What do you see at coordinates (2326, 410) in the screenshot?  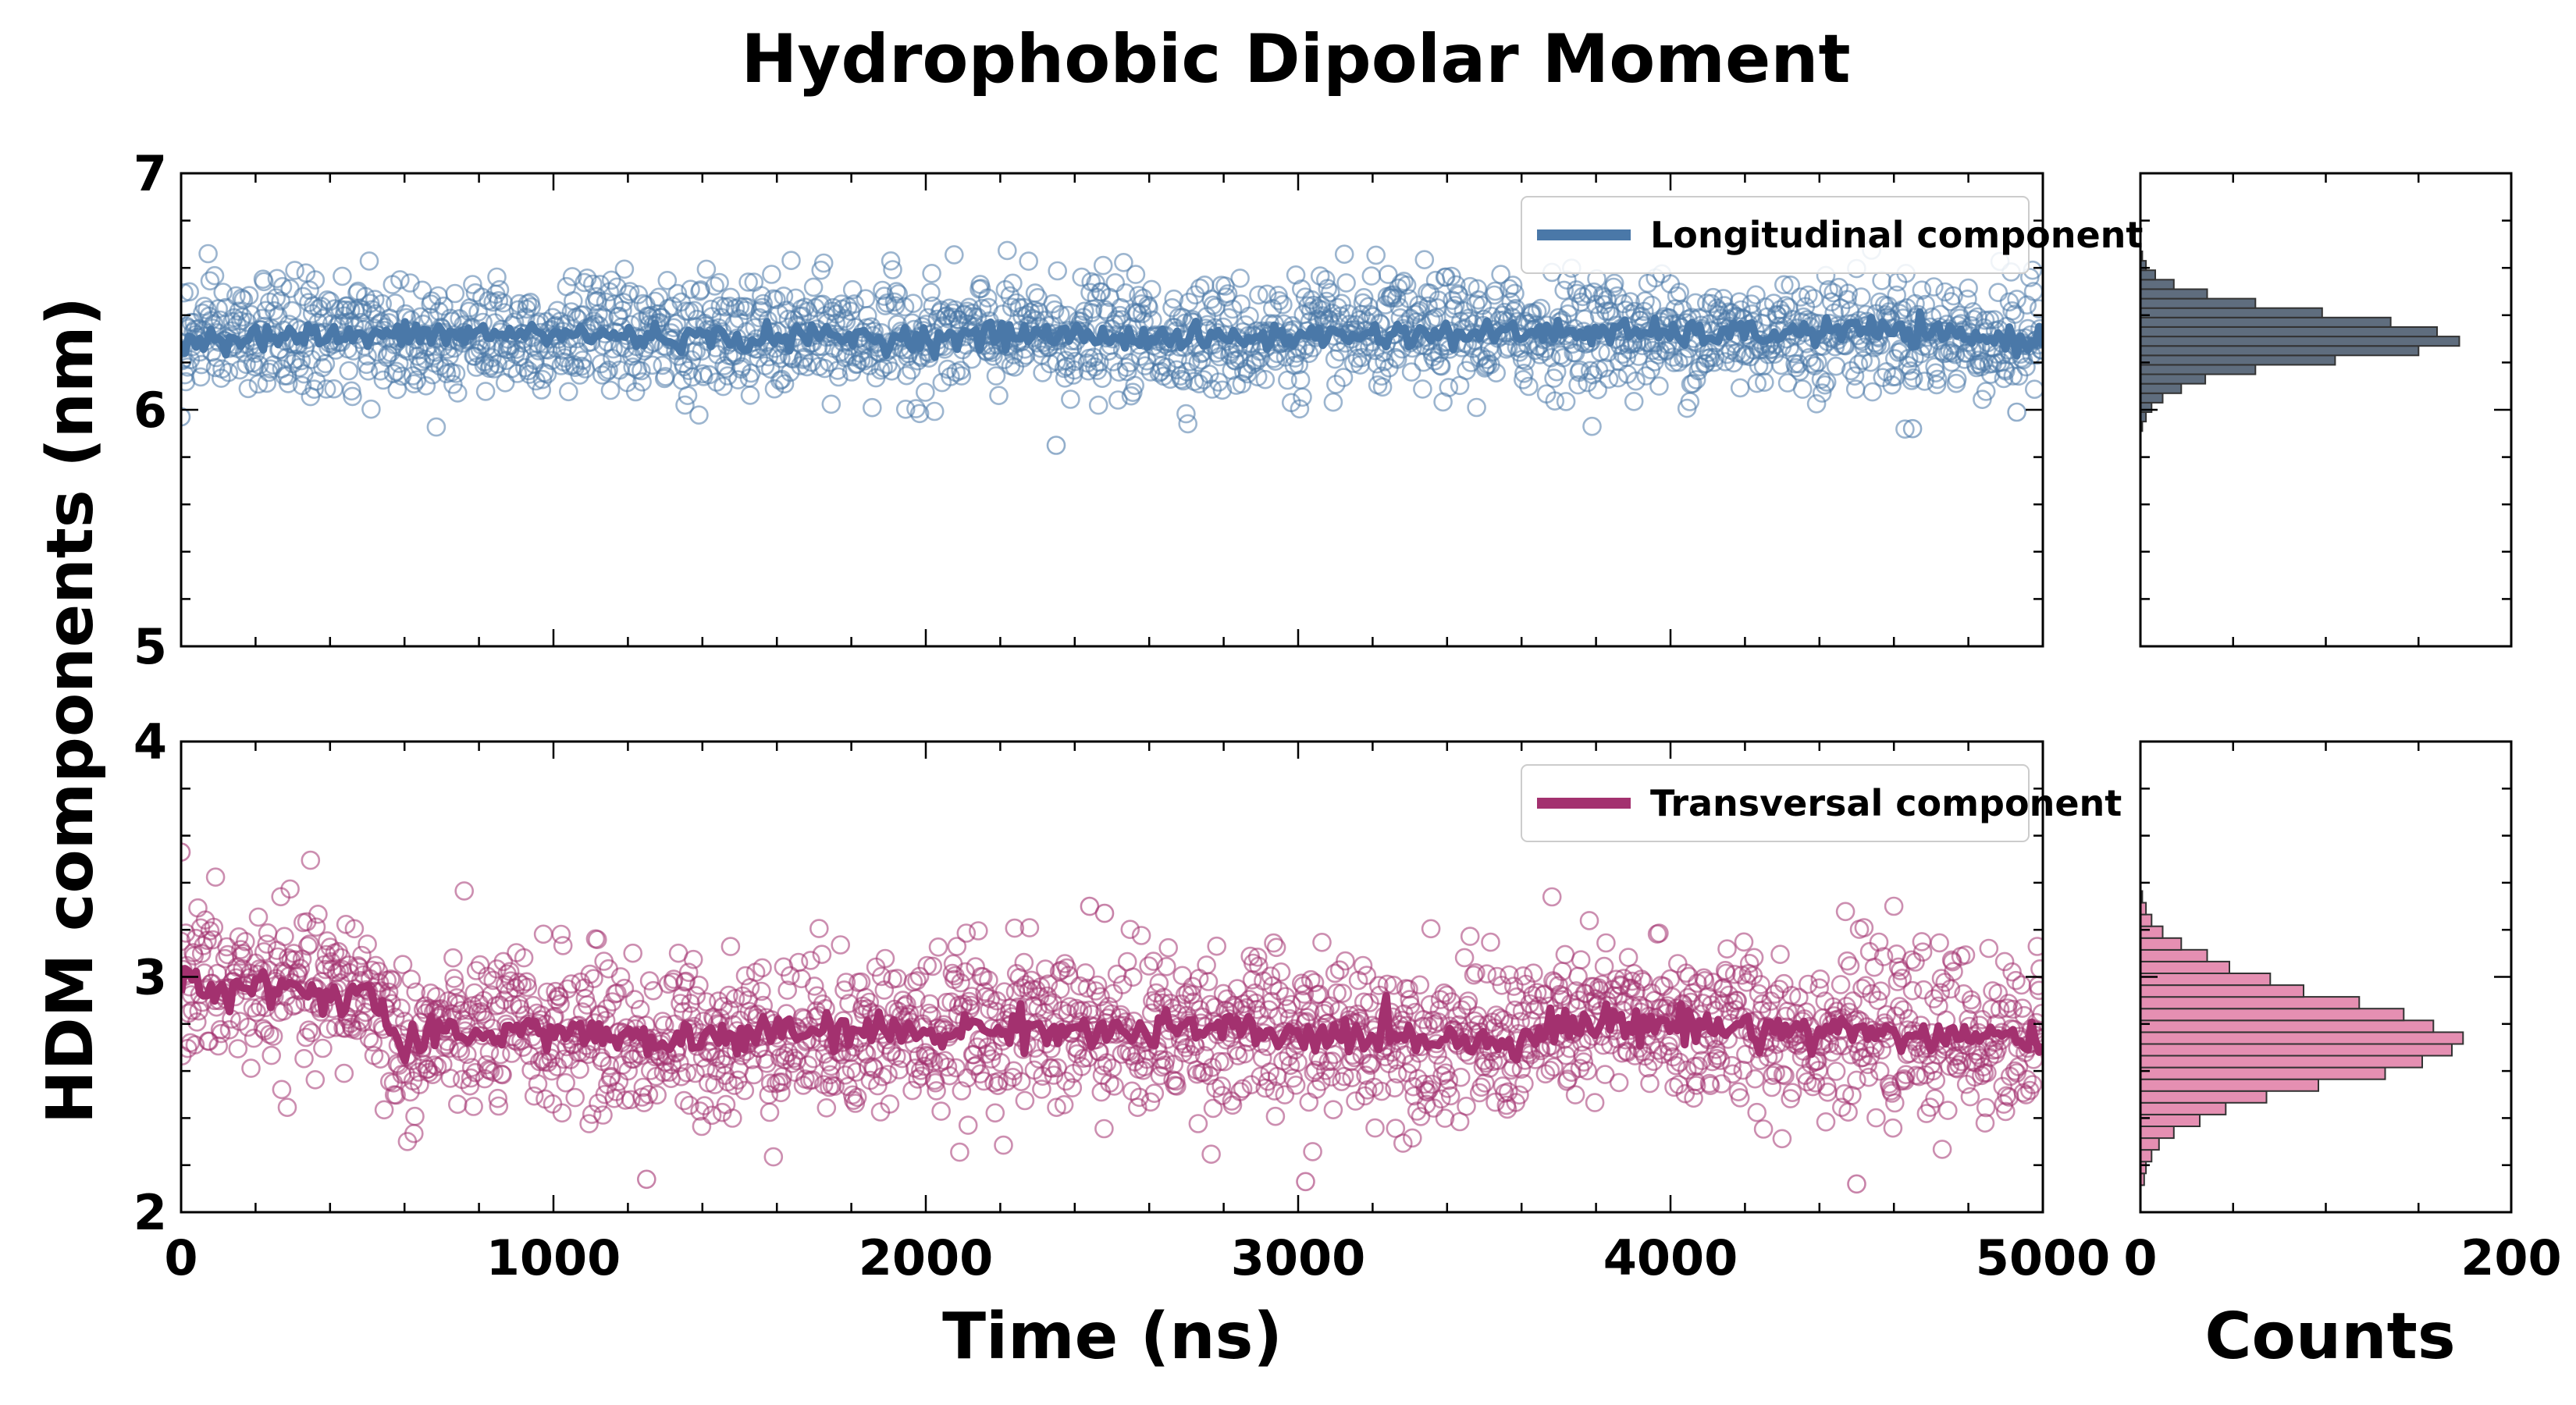 I see `longitudinal-hist-frame` at bounding box center [2326, 410].